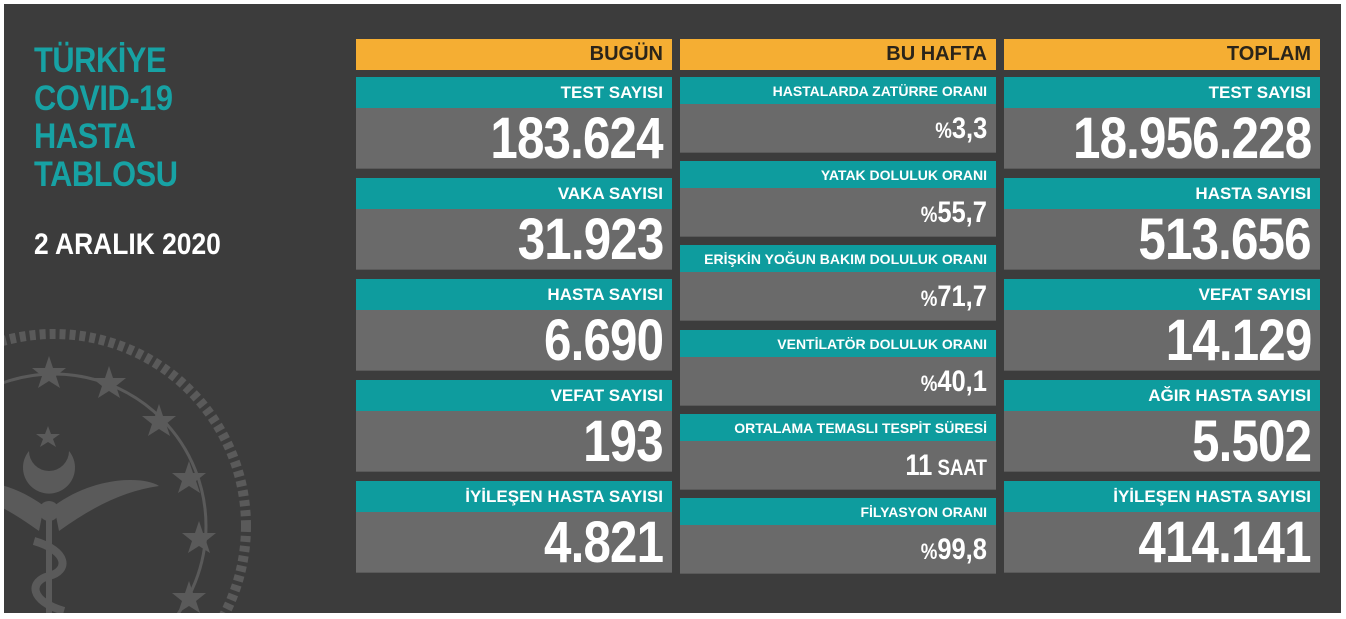  What do you see at coordinates (1162, 139) in the screenshot?
I see `card-value: 18.956.228` at bounding box center [1162, 139].